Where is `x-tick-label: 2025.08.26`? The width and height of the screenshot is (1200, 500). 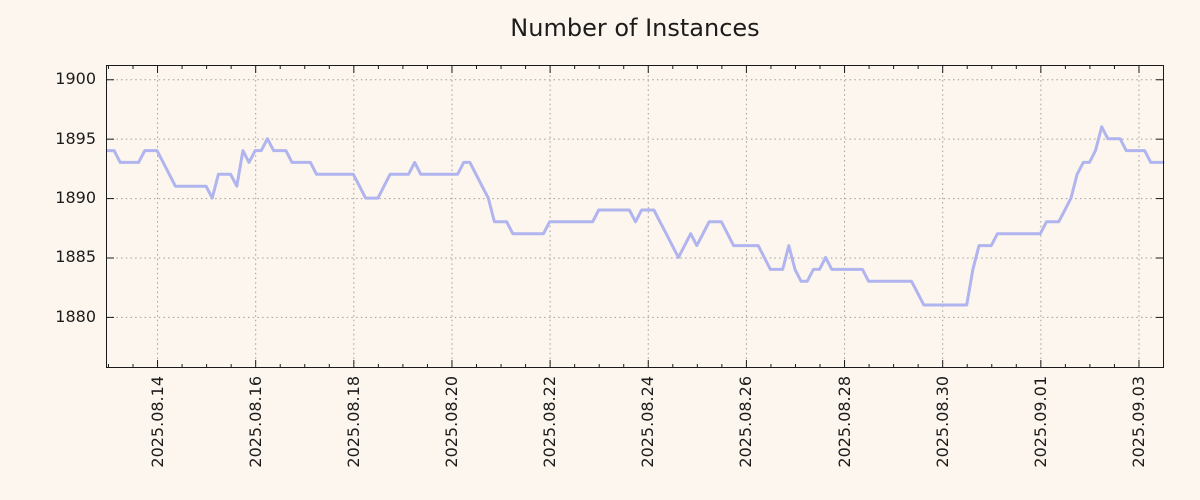
x-tick-label: 2025.08.26 is located at coordinates (746, 422).